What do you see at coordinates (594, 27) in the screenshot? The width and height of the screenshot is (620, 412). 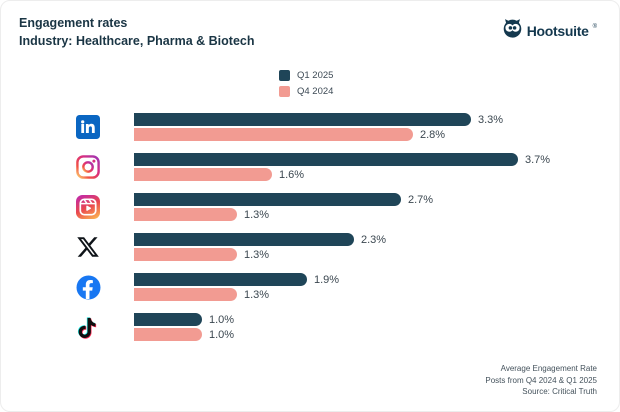 I see `registered-trademark: ®` at bounding box center [594, 27].